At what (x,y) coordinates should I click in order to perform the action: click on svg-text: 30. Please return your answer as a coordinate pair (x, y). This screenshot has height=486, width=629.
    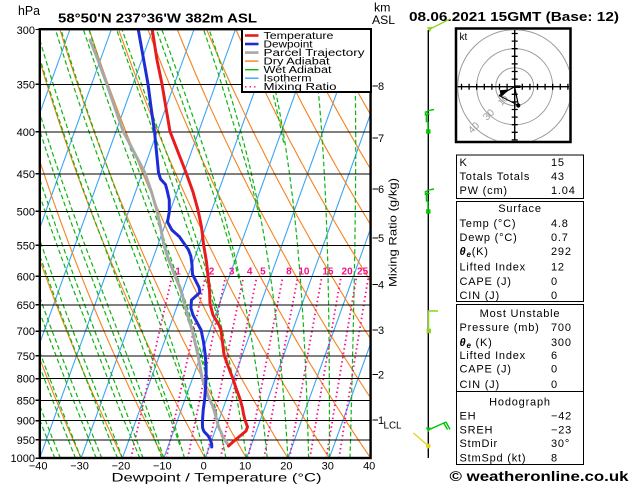
    Looking at the image, I should click on (328, 467).